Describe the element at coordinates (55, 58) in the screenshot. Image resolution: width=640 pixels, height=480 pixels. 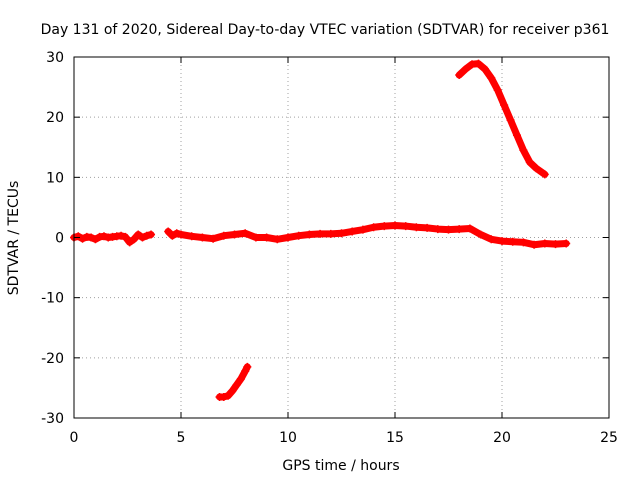
I see `y-tick-label: 30` at that location.